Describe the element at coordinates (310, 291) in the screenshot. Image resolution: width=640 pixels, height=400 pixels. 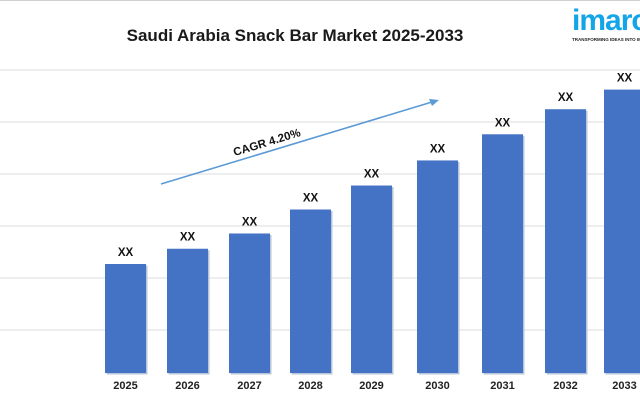
I see `bar-2028` at that location.